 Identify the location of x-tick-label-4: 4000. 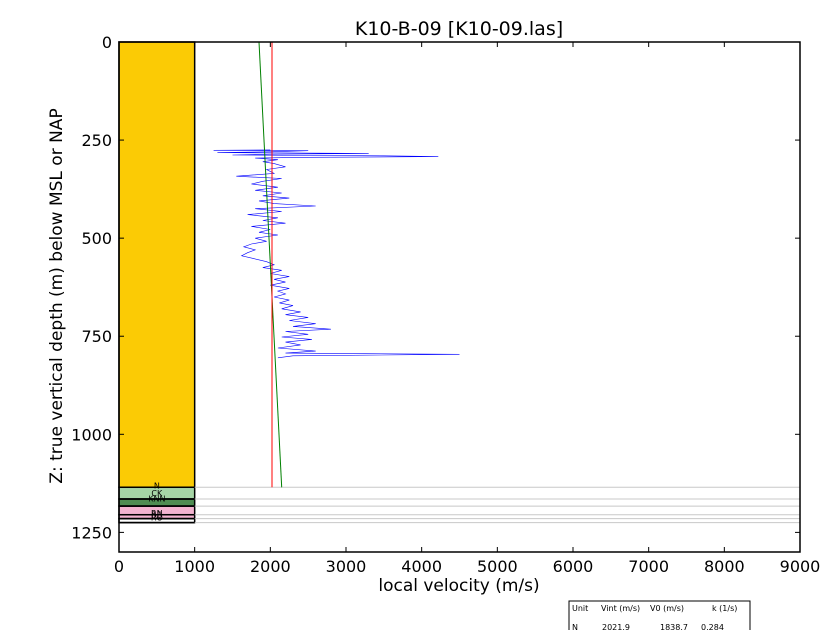
(421, 566).